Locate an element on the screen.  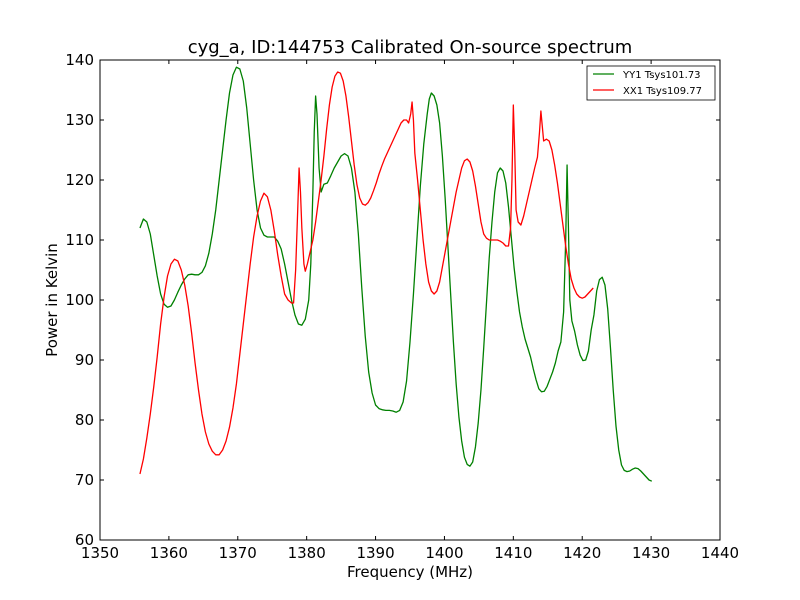
x-tick-label: 1350 is located at coordinates (100, 553).